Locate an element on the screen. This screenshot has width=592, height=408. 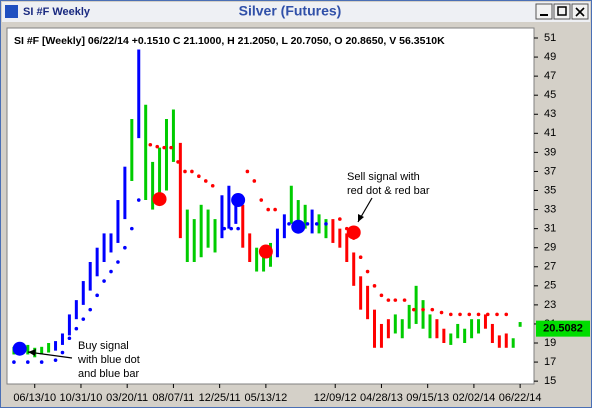
y-tick-label: 15 is located at coordinates (550, 381).